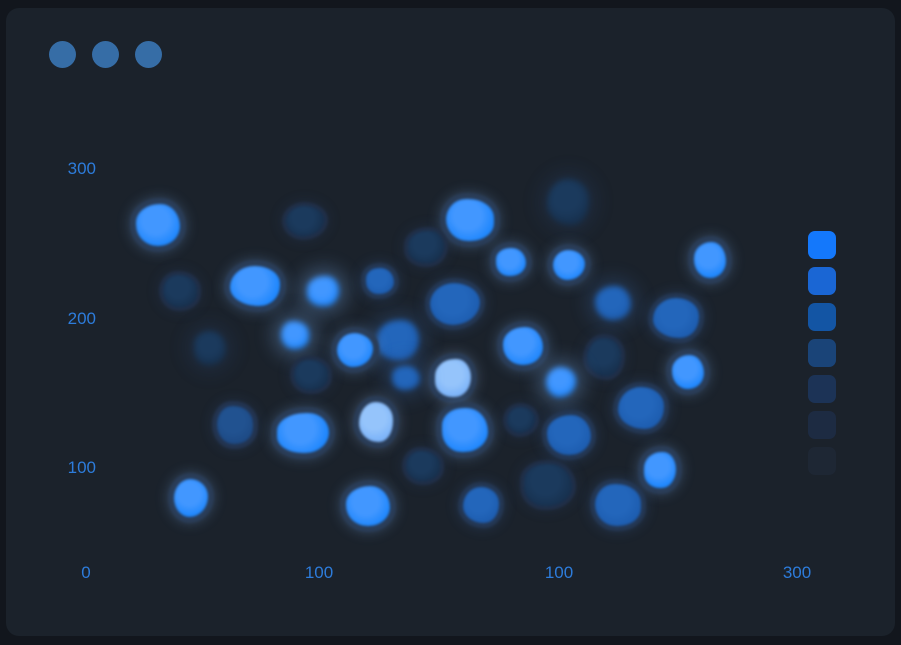 This screenshot has width=901, height=645. I want to click on y-tick-label: 100, so click(81, 467).